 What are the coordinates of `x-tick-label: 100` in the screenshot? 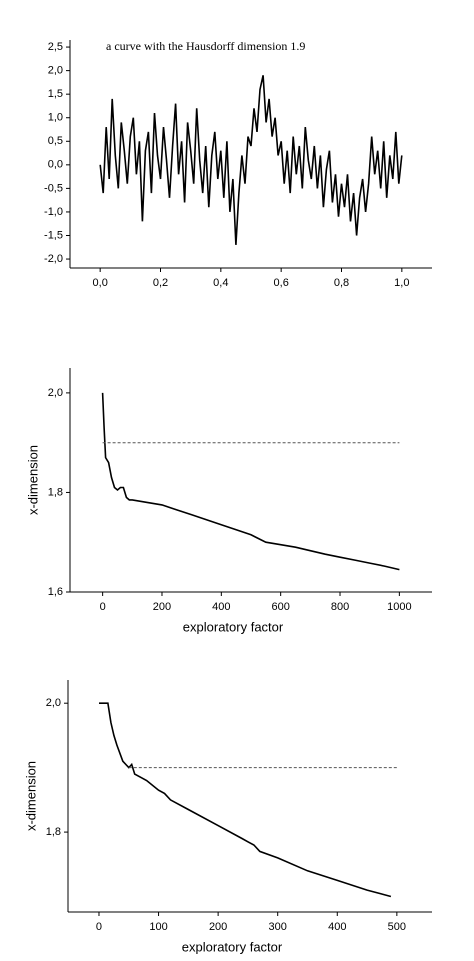 It's located at (158, 927).